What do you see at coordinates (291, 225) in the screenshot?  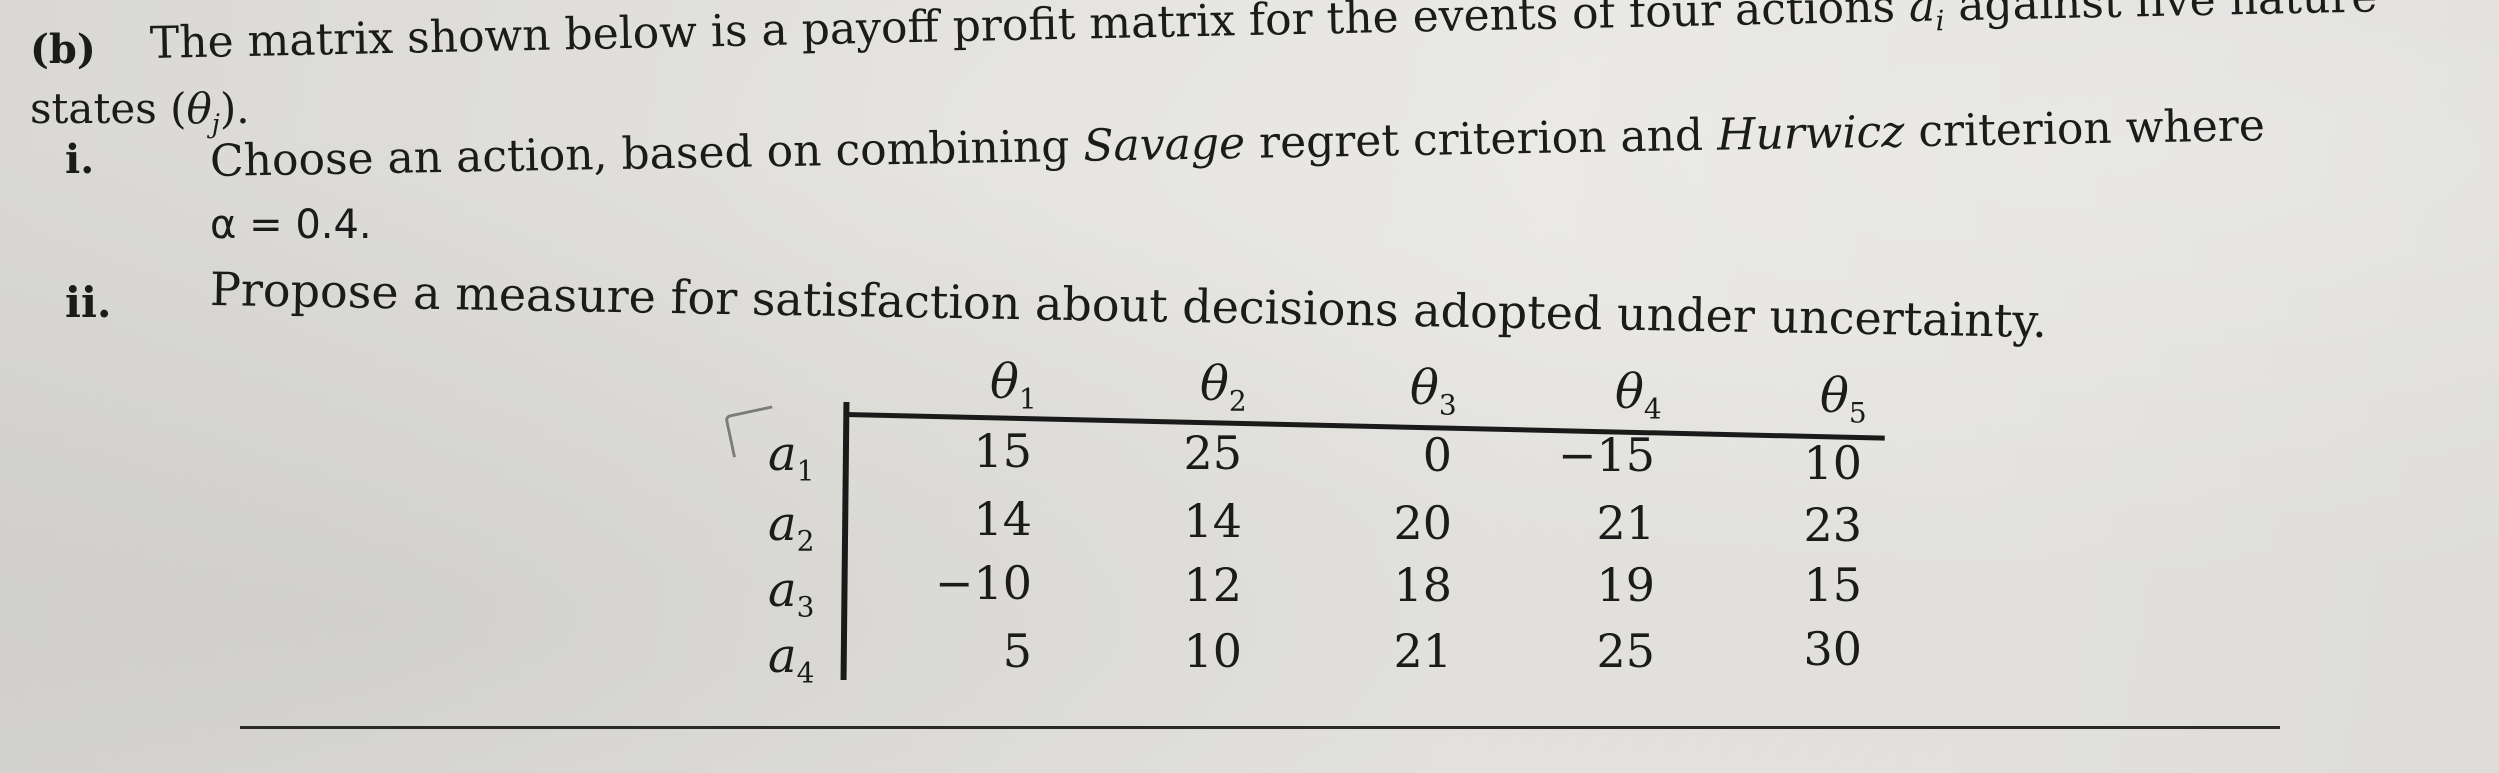 I see `alpha-value: α = 0.4.` at bounding box center [291, 225].